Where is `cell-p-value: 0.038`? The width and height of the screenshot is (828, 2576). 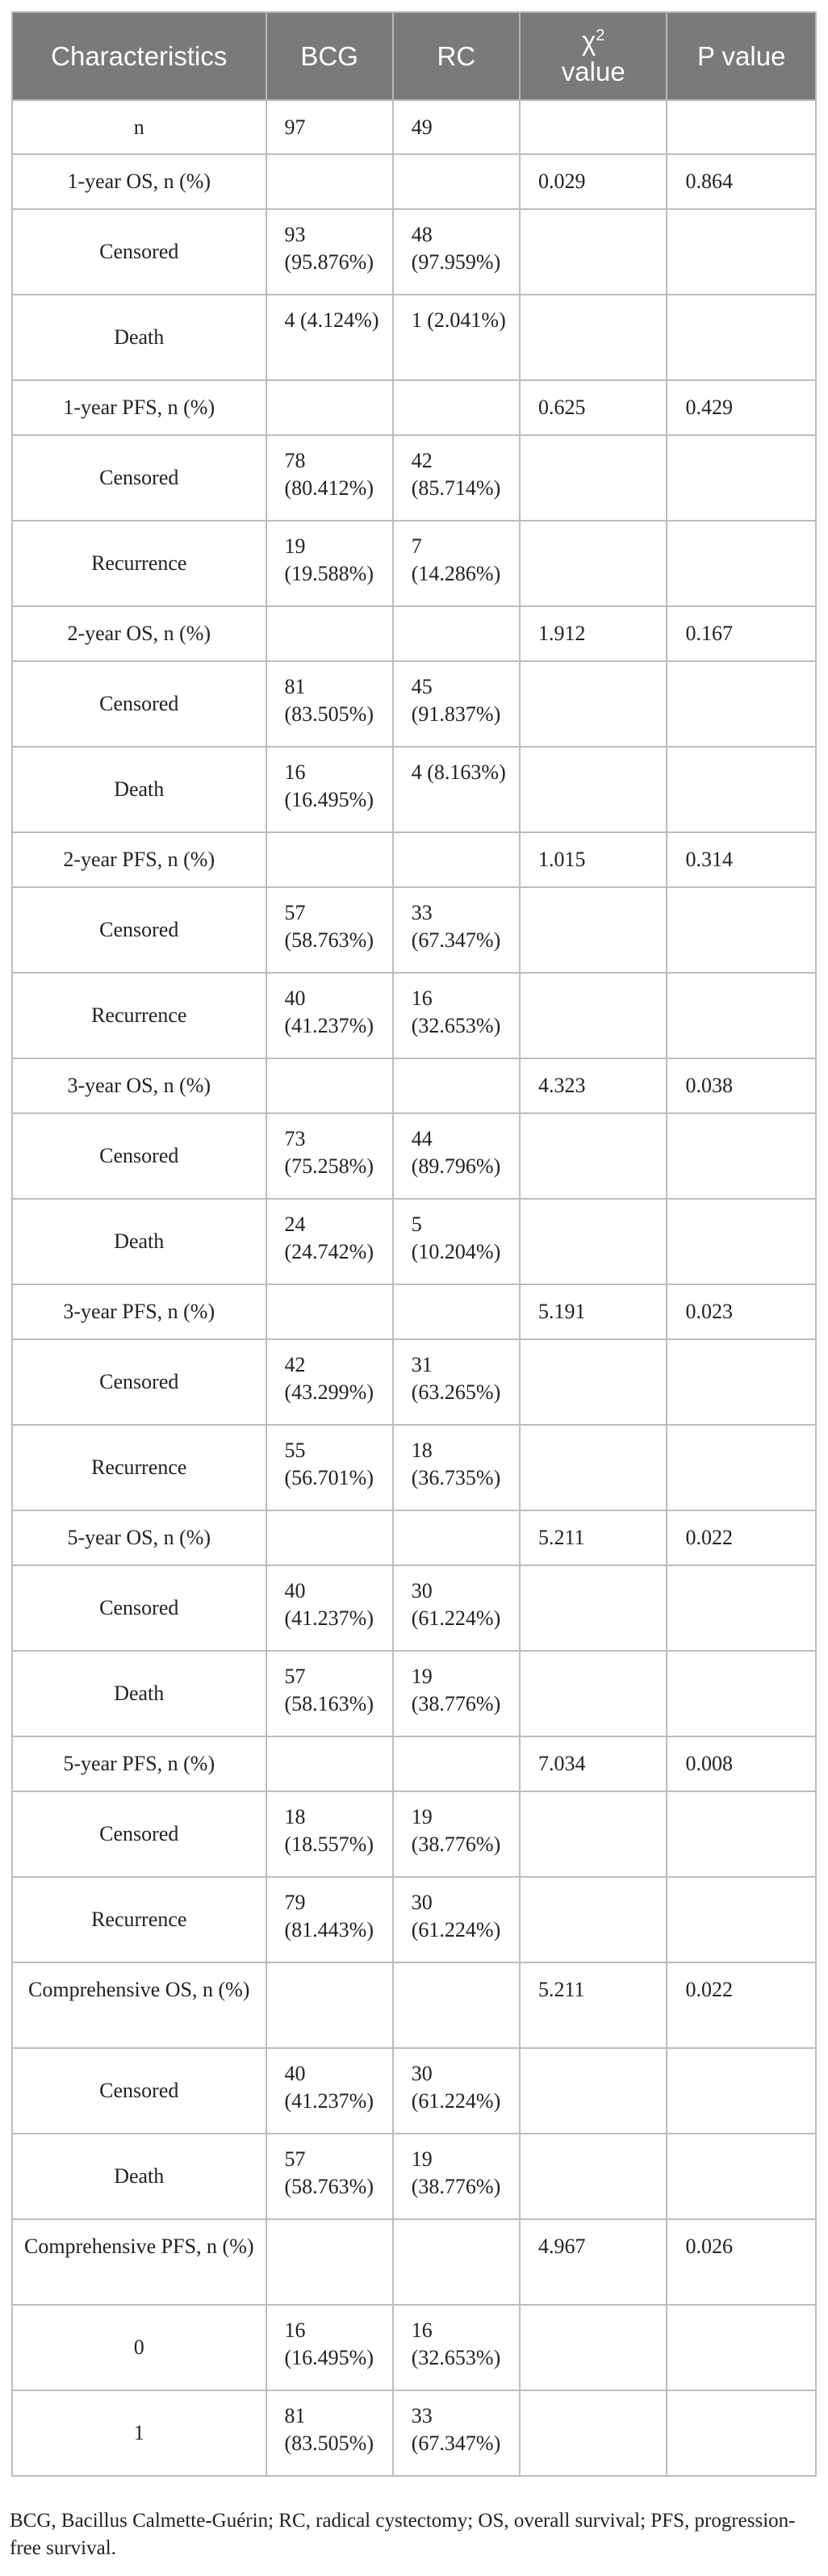
cell-p-value: 0.038 is located at coordinates (741, 1086).